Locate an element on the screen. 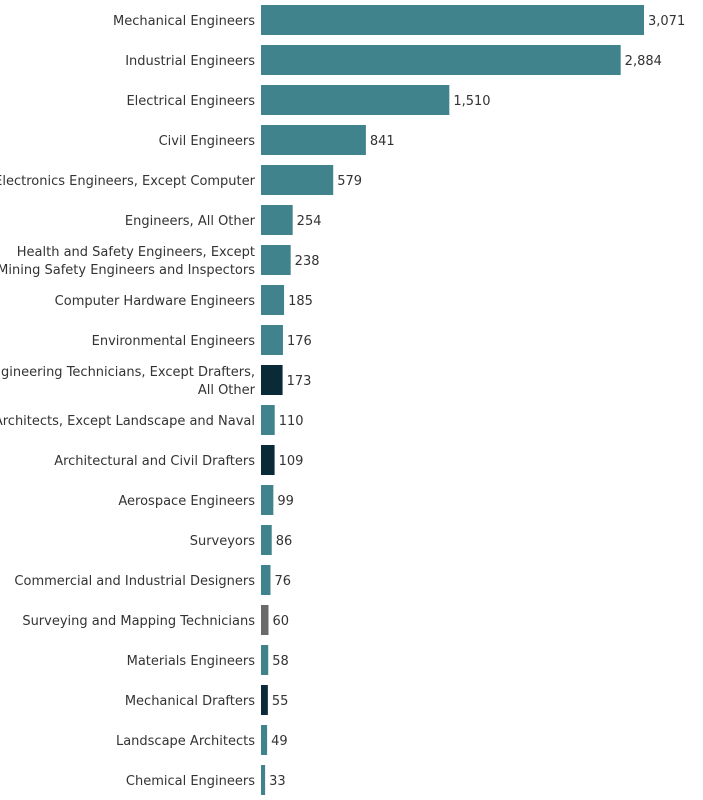 This screenshot has width=703, height=800. category-label: Surveying and Mapping Technicians is located at coordinates (138, 621).